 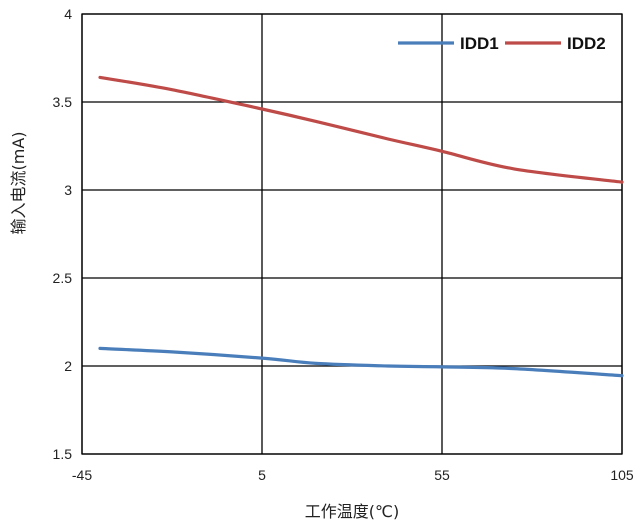 I want to click on y-tick-label: 4, so click(x=68, y=14).